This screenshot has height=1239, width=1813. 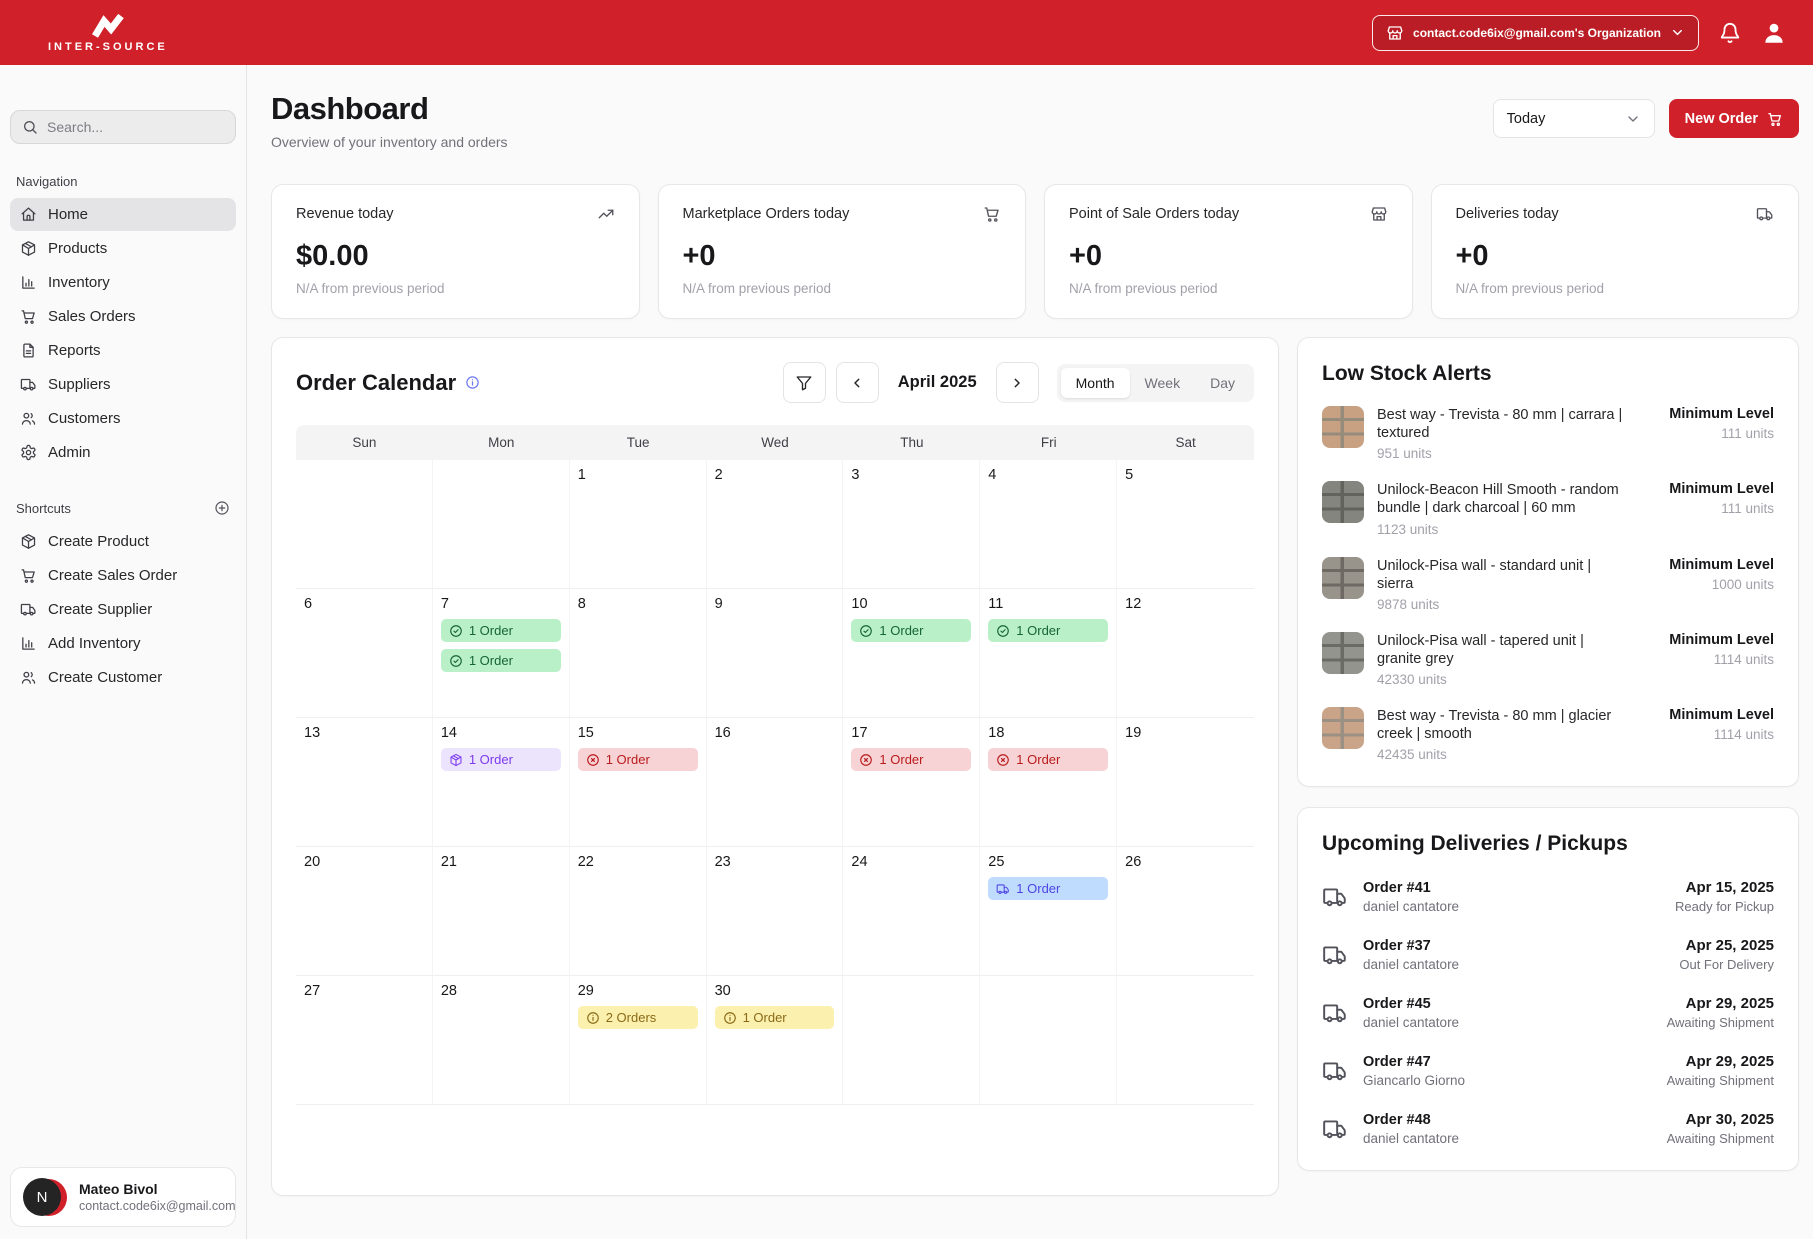 What do you see at coordinates (364, 1040) in the screenshot?
I see `calendar-cell-27: 27` at bounding box center [364, 1040].